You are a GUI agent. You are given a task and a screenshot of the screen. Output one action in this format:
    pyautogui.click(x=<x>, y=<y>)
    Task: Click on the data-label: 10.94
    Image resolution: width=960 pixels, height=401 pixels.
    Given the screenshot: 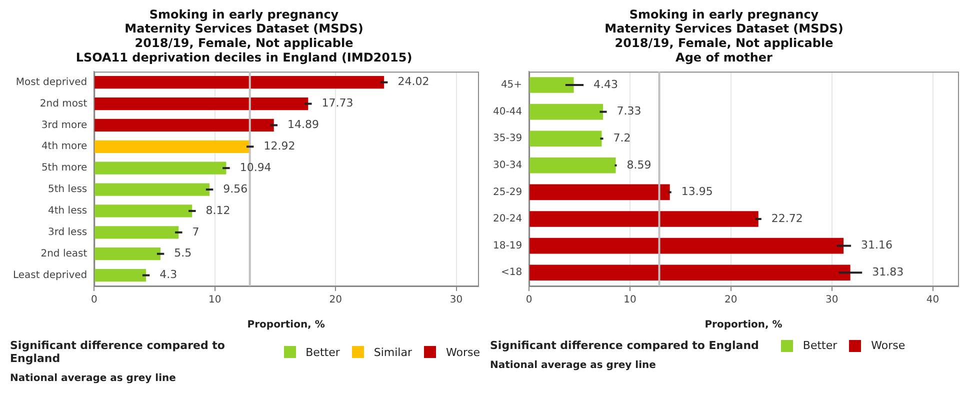 What is the action you would take?
    pyautogui.click(x=256, y=167)
    